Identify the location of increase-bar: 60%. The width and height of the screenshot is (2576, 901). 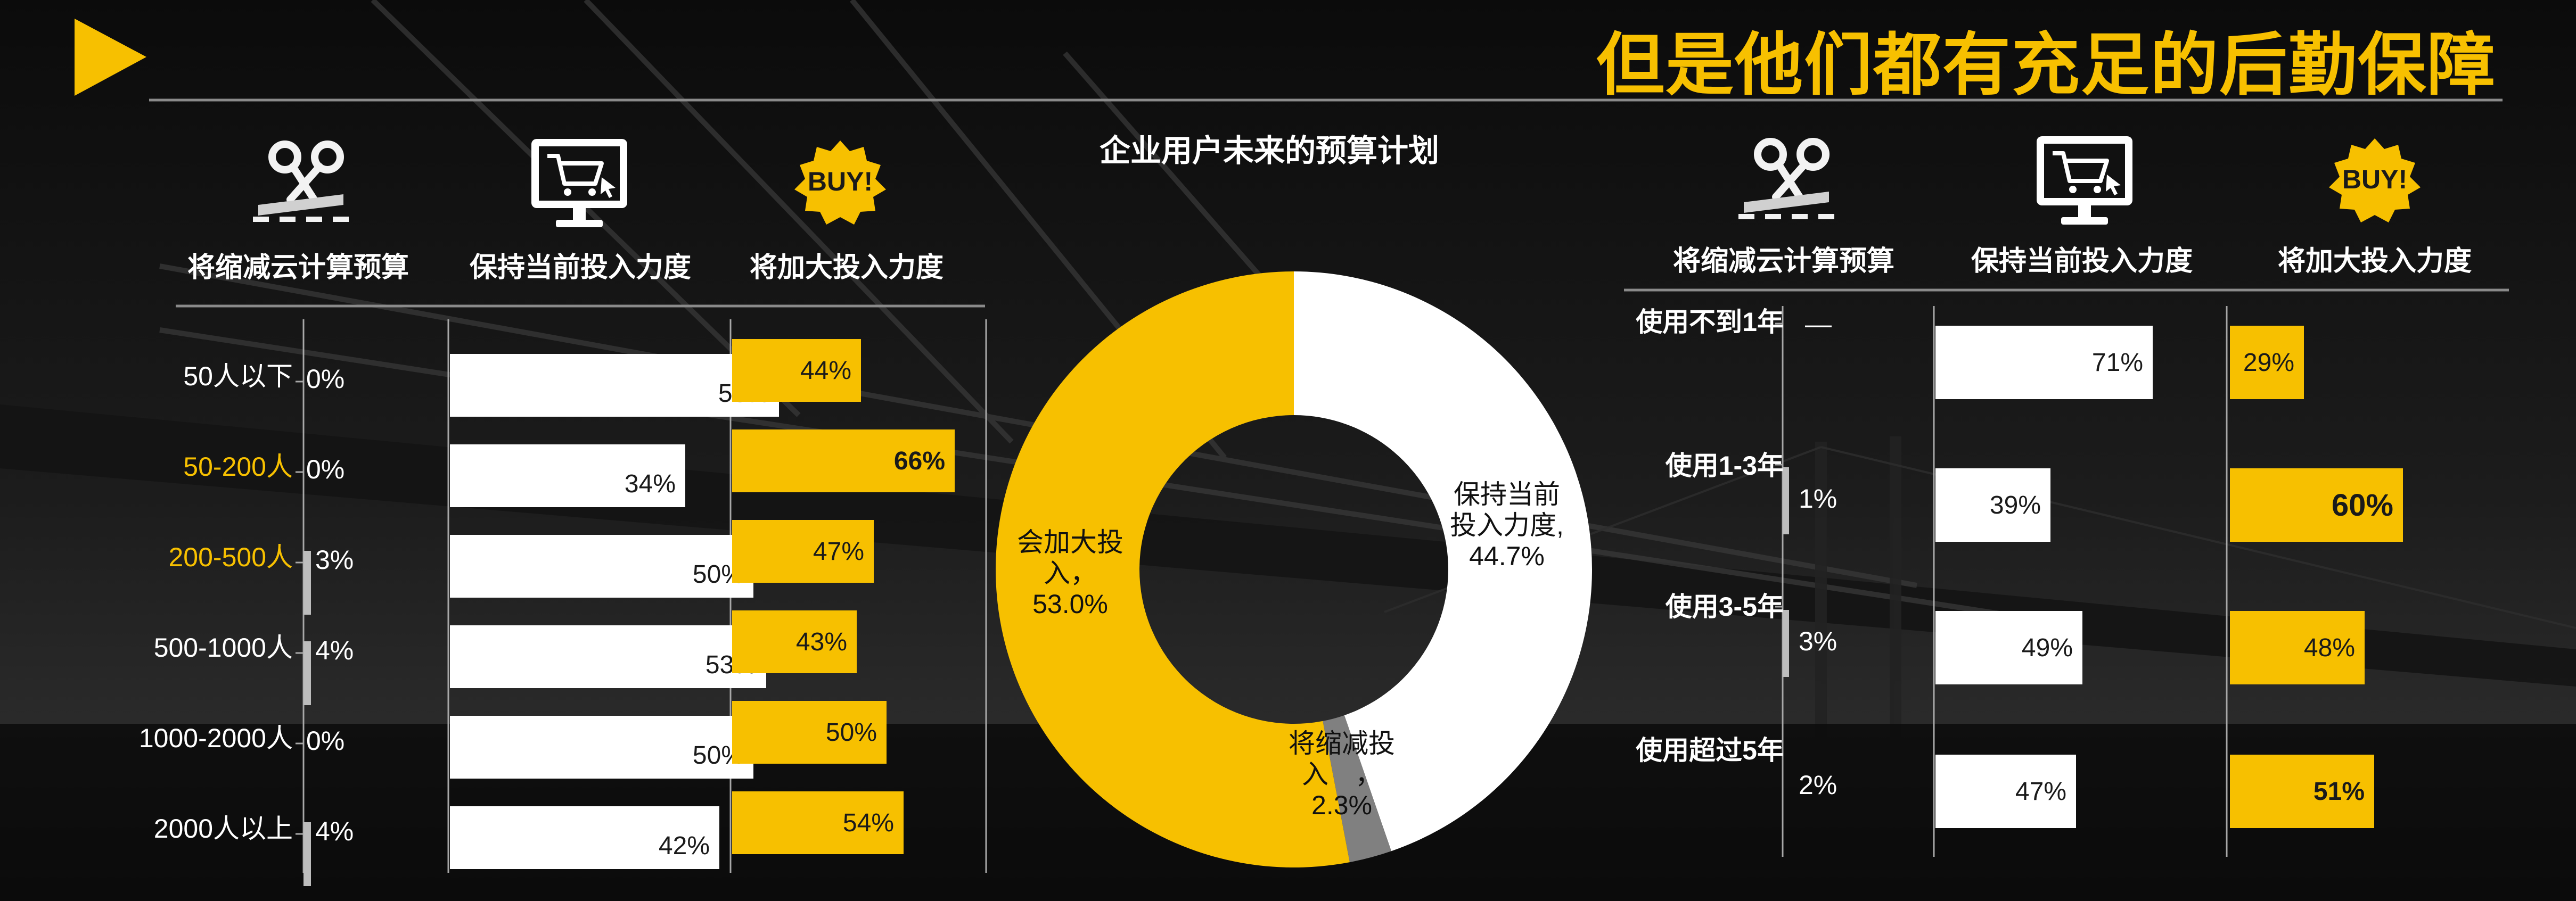
(2316, 505).